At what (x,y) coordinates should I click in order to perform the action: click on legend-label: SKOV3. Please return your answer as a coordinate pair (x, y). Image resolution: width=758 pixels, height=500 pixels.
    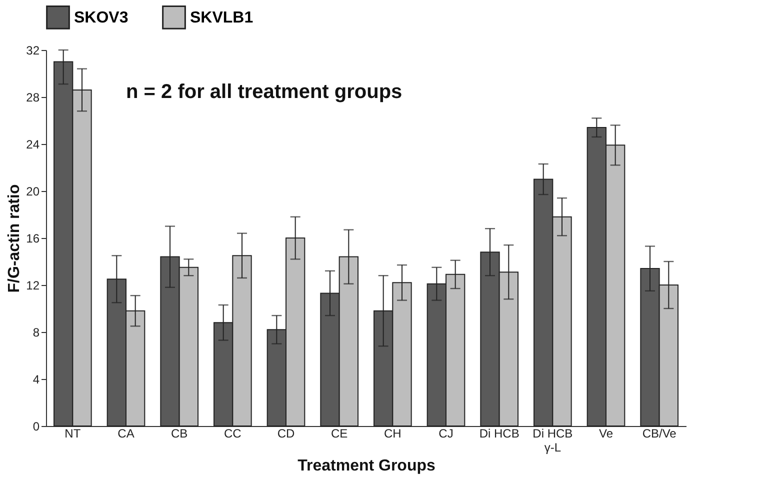
    Looking at the image, I should click on (101, 17).